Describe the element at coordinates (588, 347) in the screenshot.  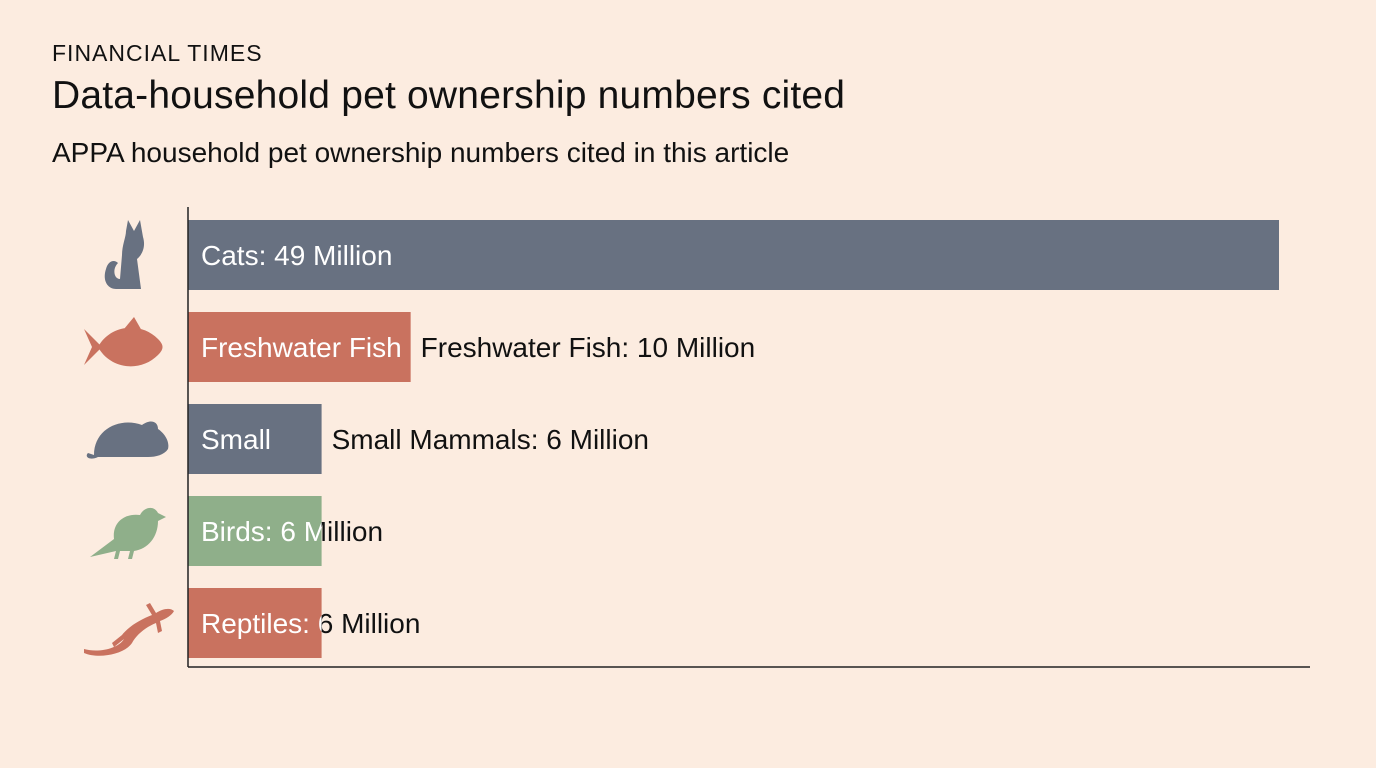
I see `bar-value-label: Freshwater Fish: 10 Million` at that location.